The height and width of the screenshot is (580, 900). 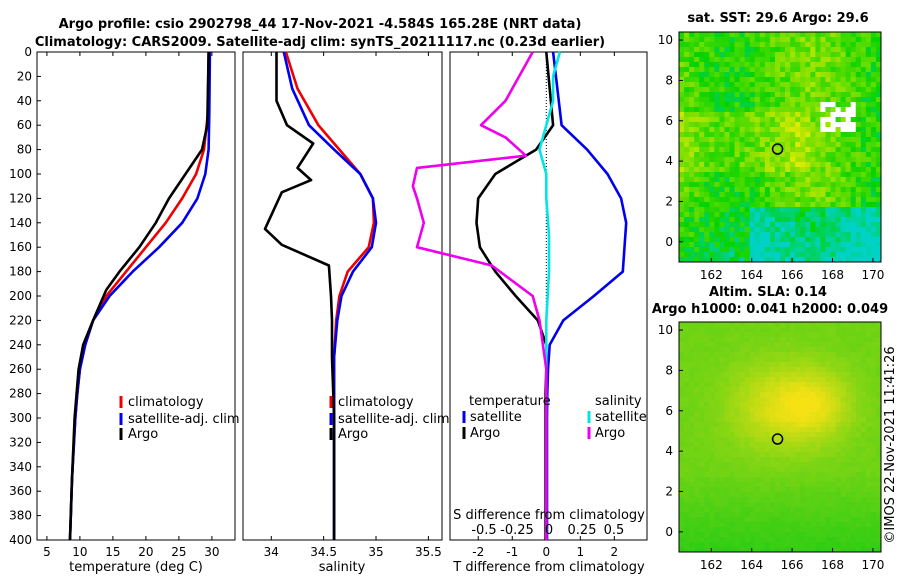 What do you see at coordinates (143, 434) in the screenshot?
I see `legend-argo-label: Argo` at bounding box center [143, 434].